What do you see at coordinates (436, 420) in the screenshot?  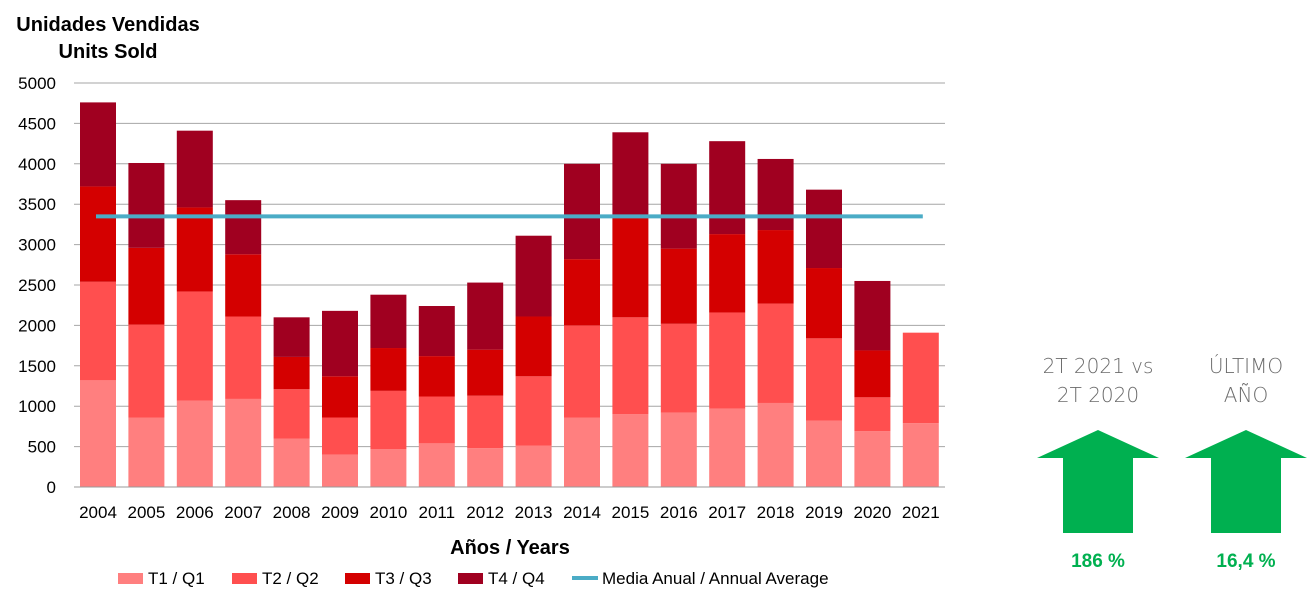 I see `bar-2011-q2` at bounding box center [436, 420].